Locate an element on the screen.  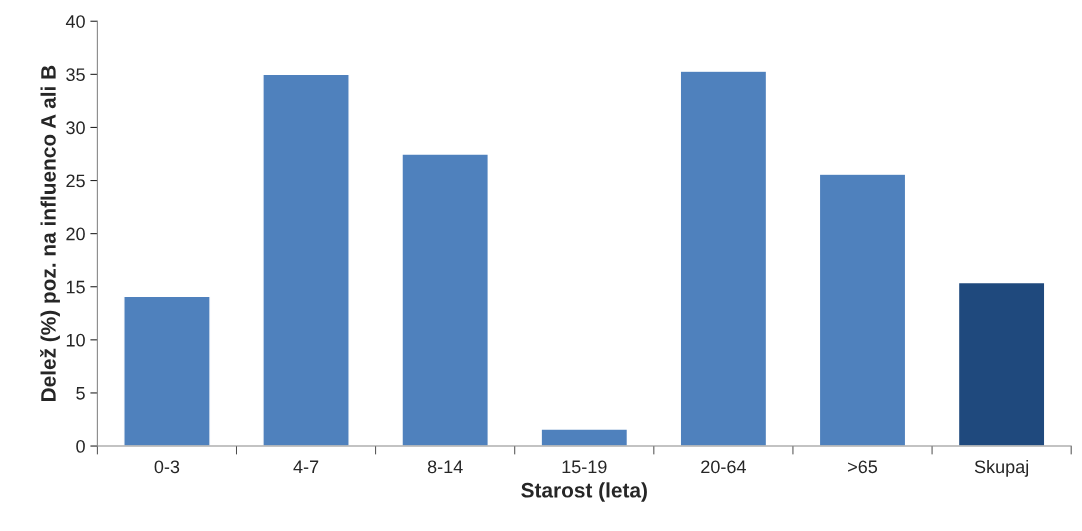
x-tick-label: Skupaj is located at coordinates (1001, 468).